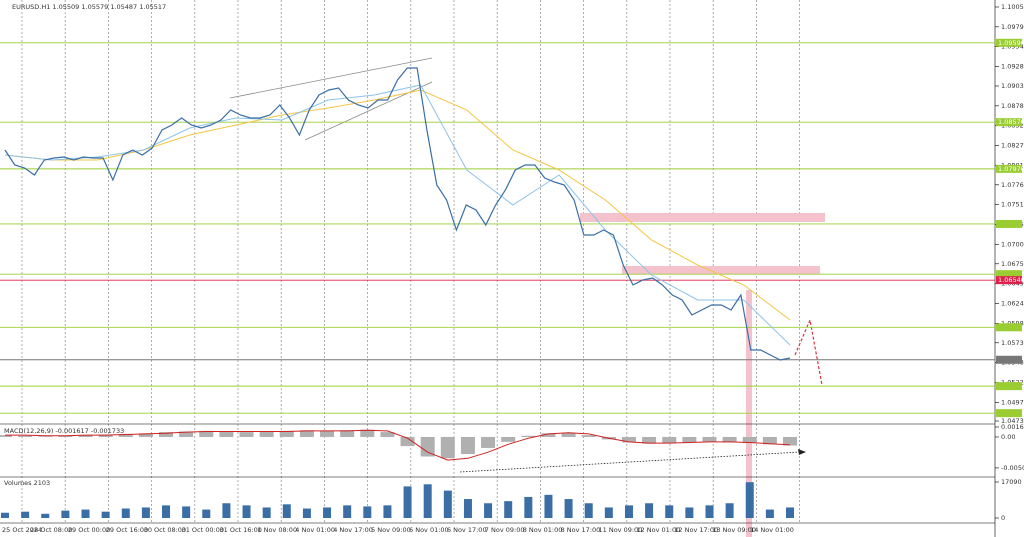  I want to click on x-tick-label: 29 Oct 00:00, so click(89, 530).